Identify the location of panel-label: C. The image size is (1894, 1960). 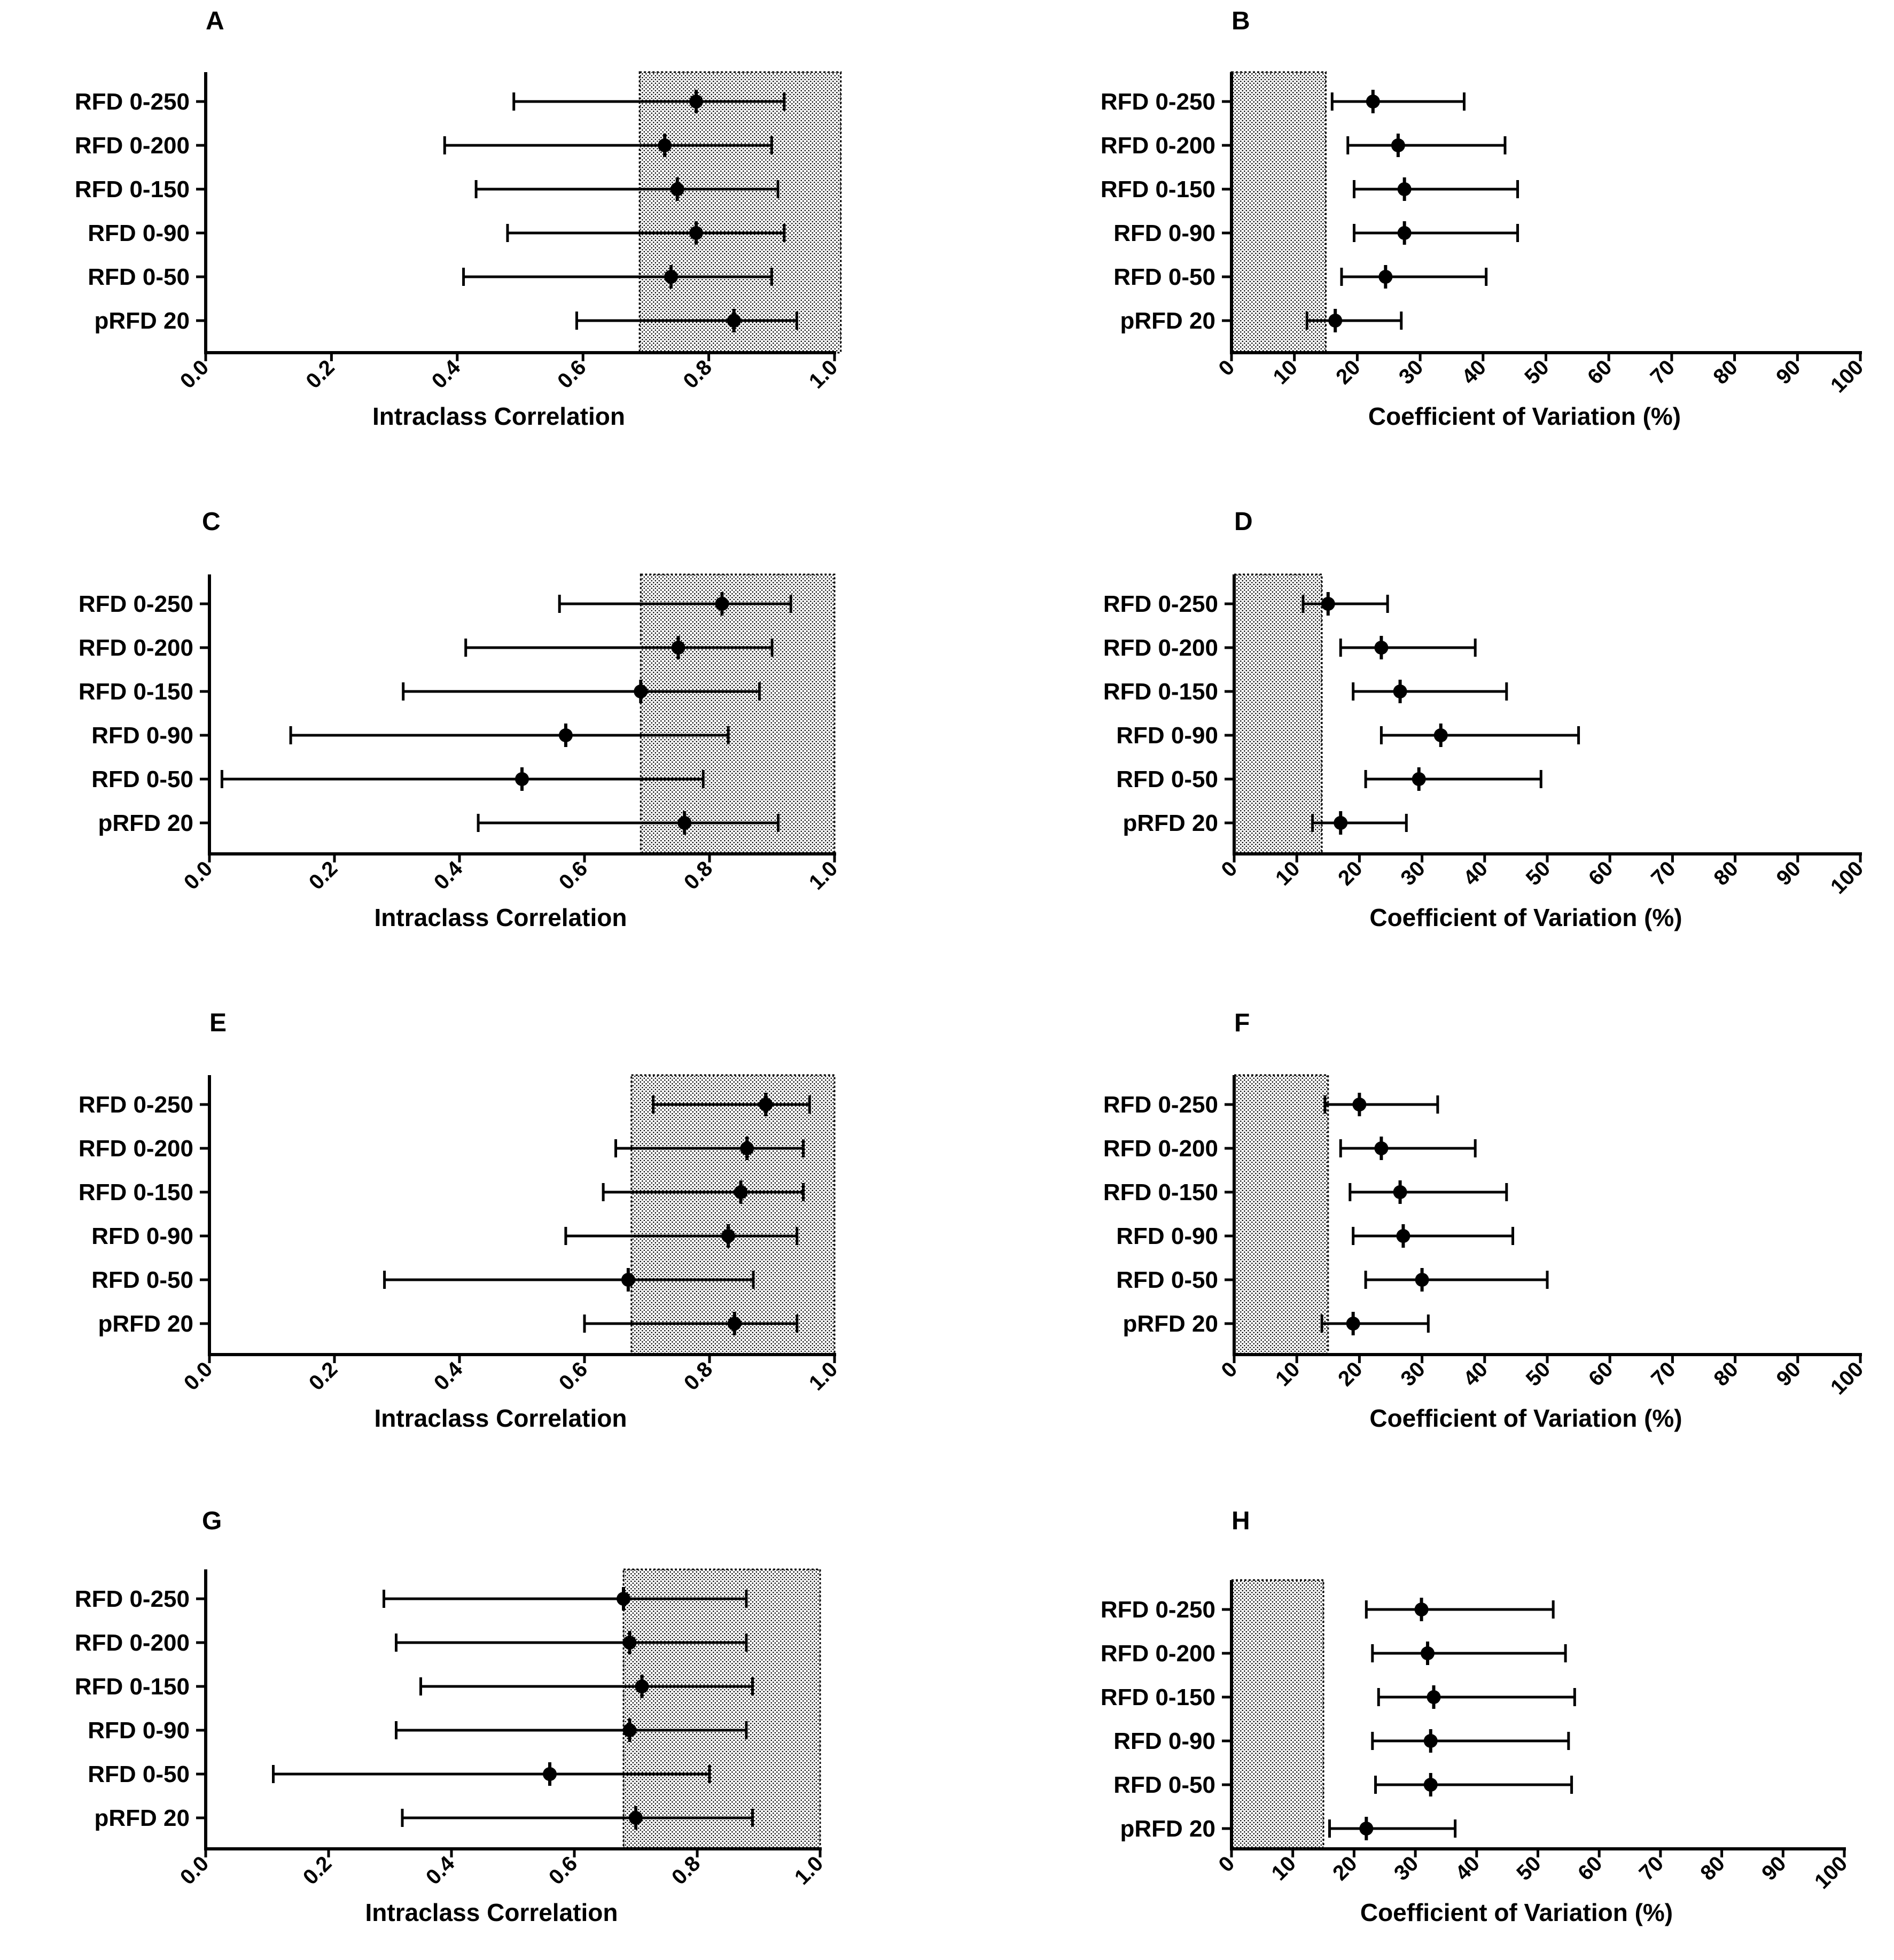
(211, 522).